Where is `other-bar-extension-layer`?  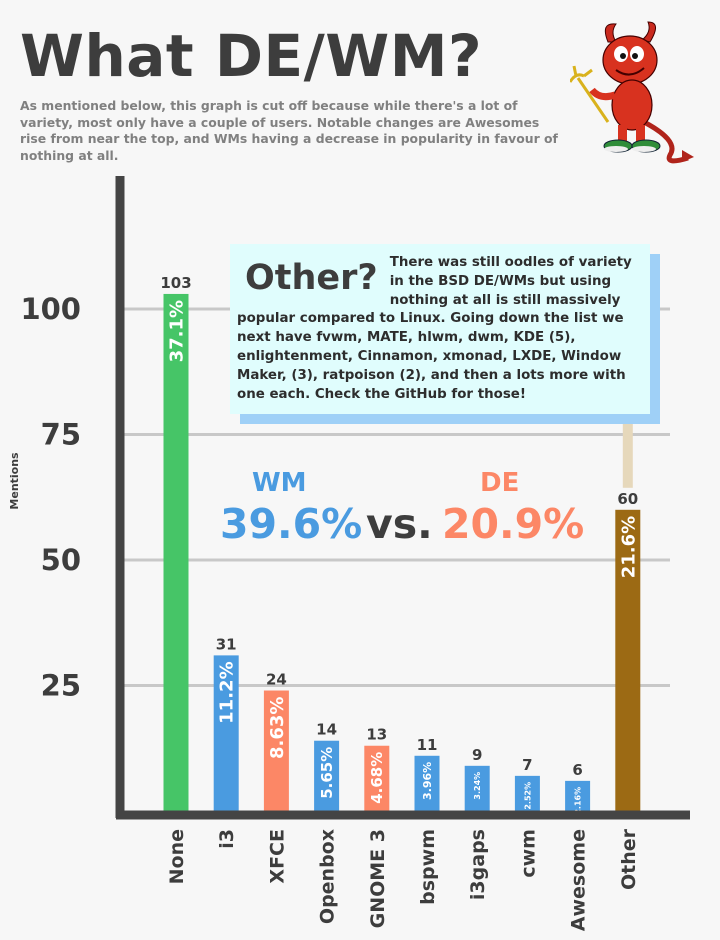 other-bar-extension-layer is located at coordinates (627, 444).